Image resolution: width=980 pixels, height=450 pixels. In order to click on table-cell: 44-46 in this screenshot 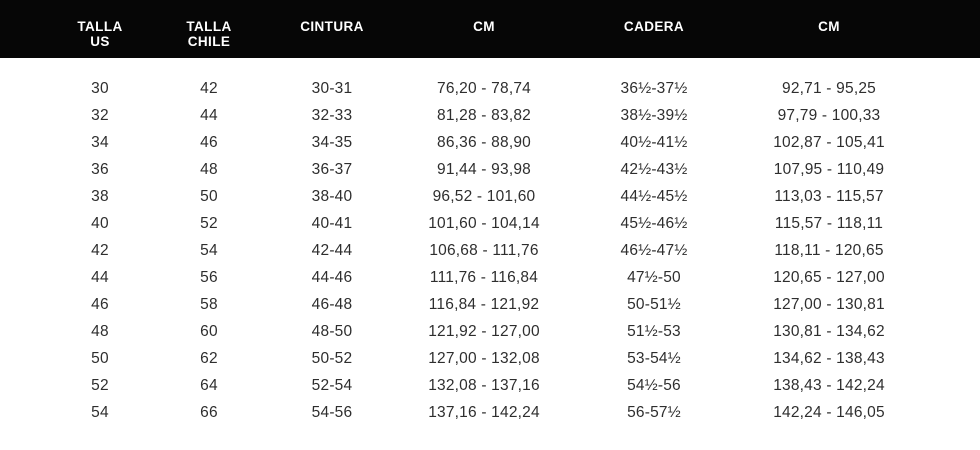, I will do `click(332, 277)`.